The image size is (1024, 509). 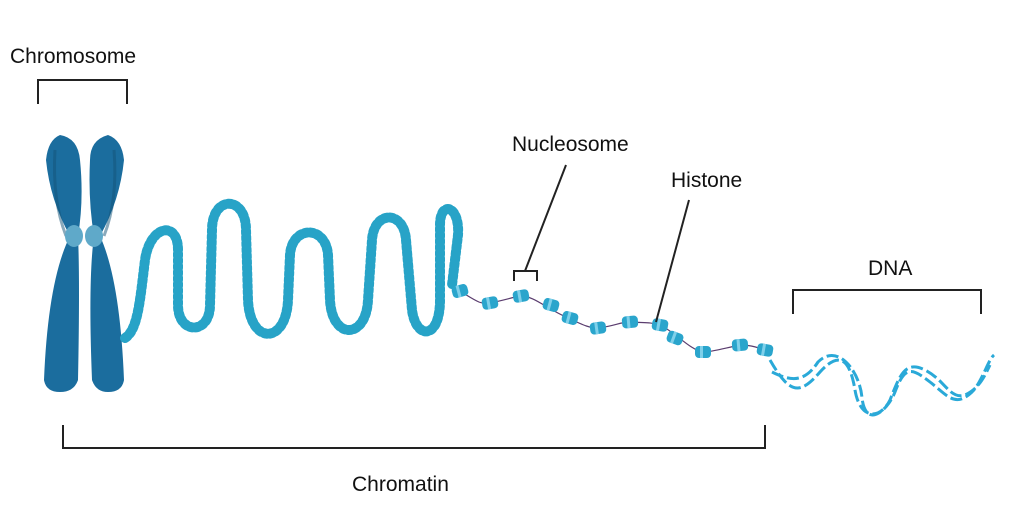 What do you see at coordinates (570, 144) in the screenshot?
I see `nucleosome-label: Nucleosome` at bounding box center [570, 144].